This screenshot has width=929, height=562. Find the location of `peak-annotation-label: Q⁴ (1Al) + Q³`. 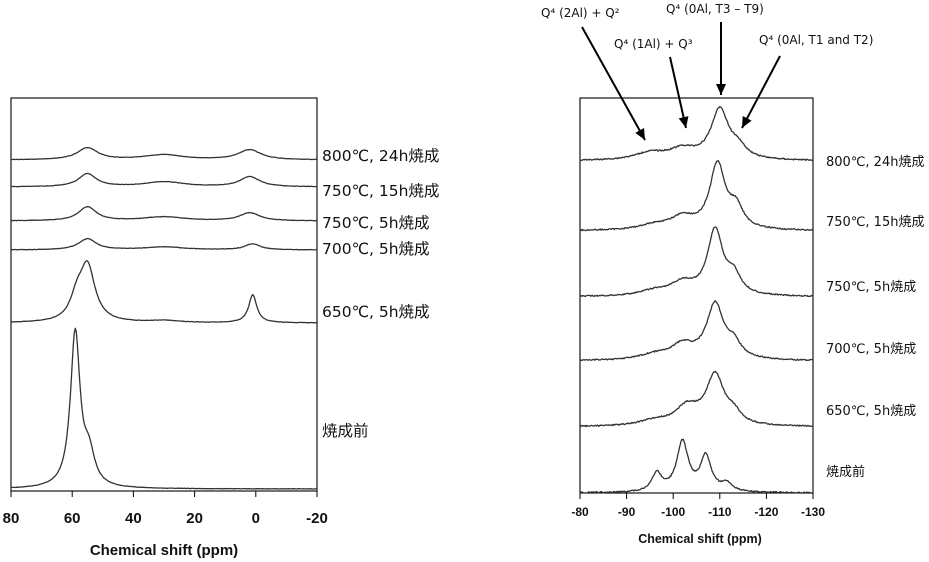

peak-annotation-label: Q⁴ (1Al) + Q³ is located at coordinates (653, 44).